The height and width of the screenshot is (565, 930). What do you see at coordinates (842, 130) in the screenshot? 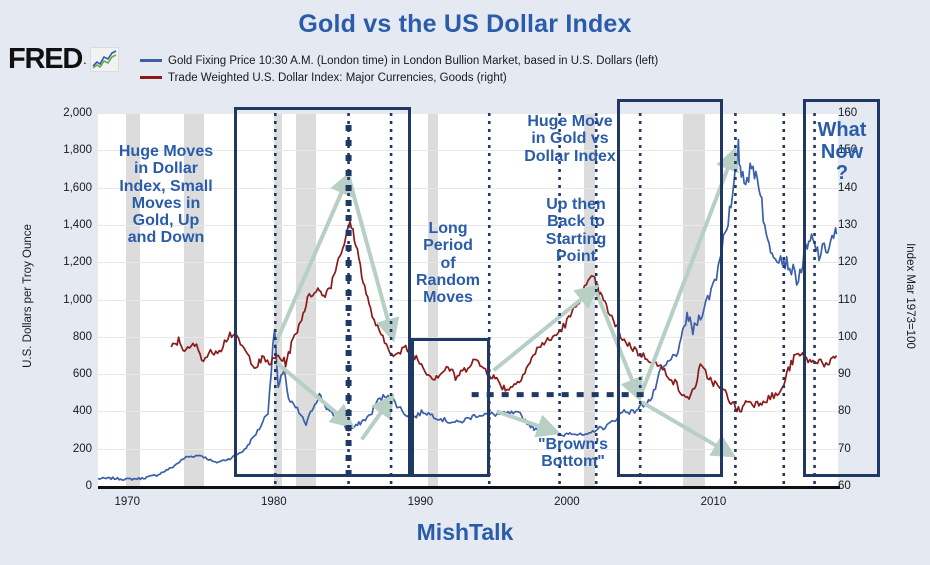
I see `annotation-line: What` at bounding box center [842, 130].